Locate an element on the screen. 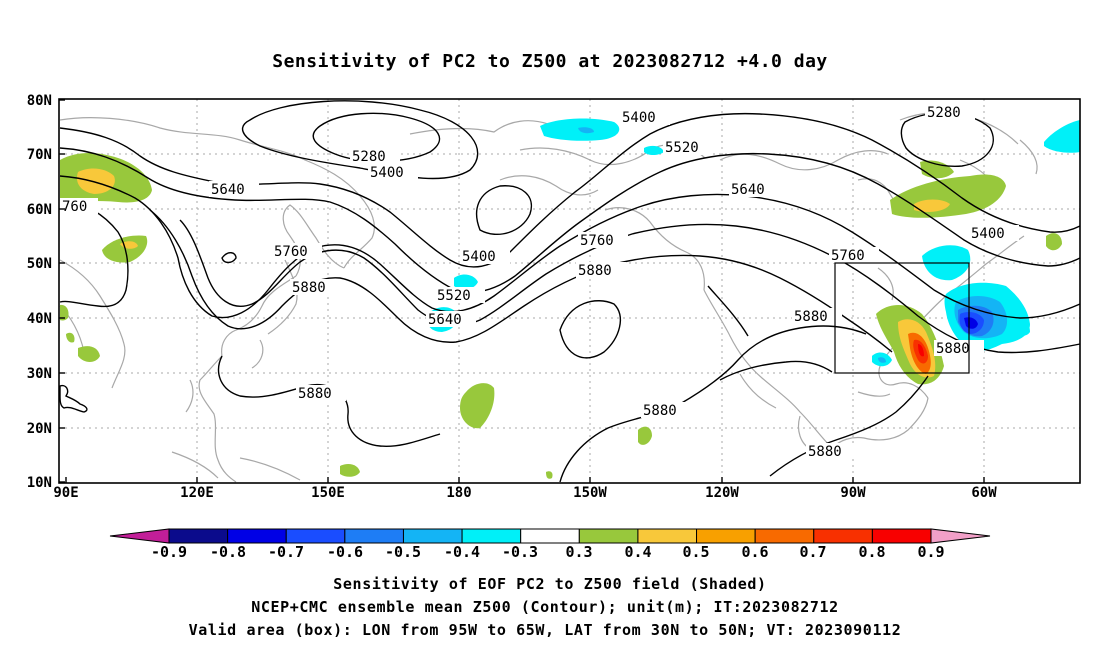 The image size is (1100, 650). colorbar-label: -0.7 is located at coordinates (286, 552).